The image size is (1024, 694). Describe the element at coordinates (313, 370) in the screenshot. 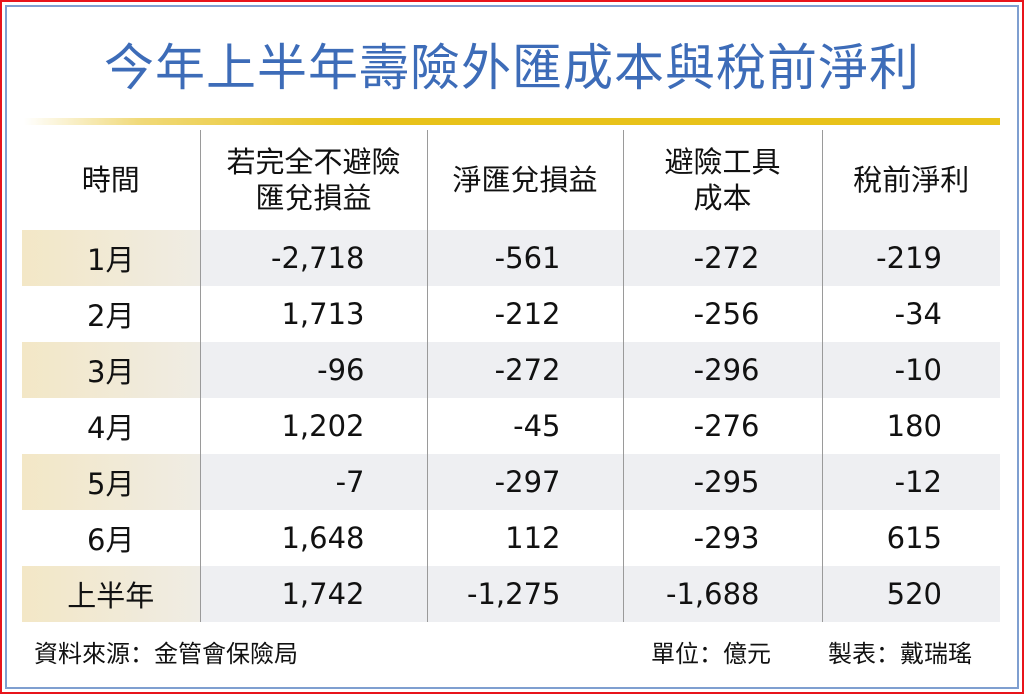

I see `table-cell: -96` at that location.